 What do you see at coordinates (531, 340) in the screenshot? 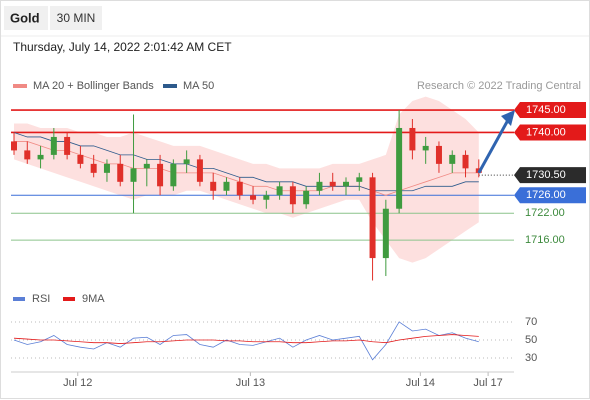
I see `y-tick-label: 50` at bounding box center [531, 340].